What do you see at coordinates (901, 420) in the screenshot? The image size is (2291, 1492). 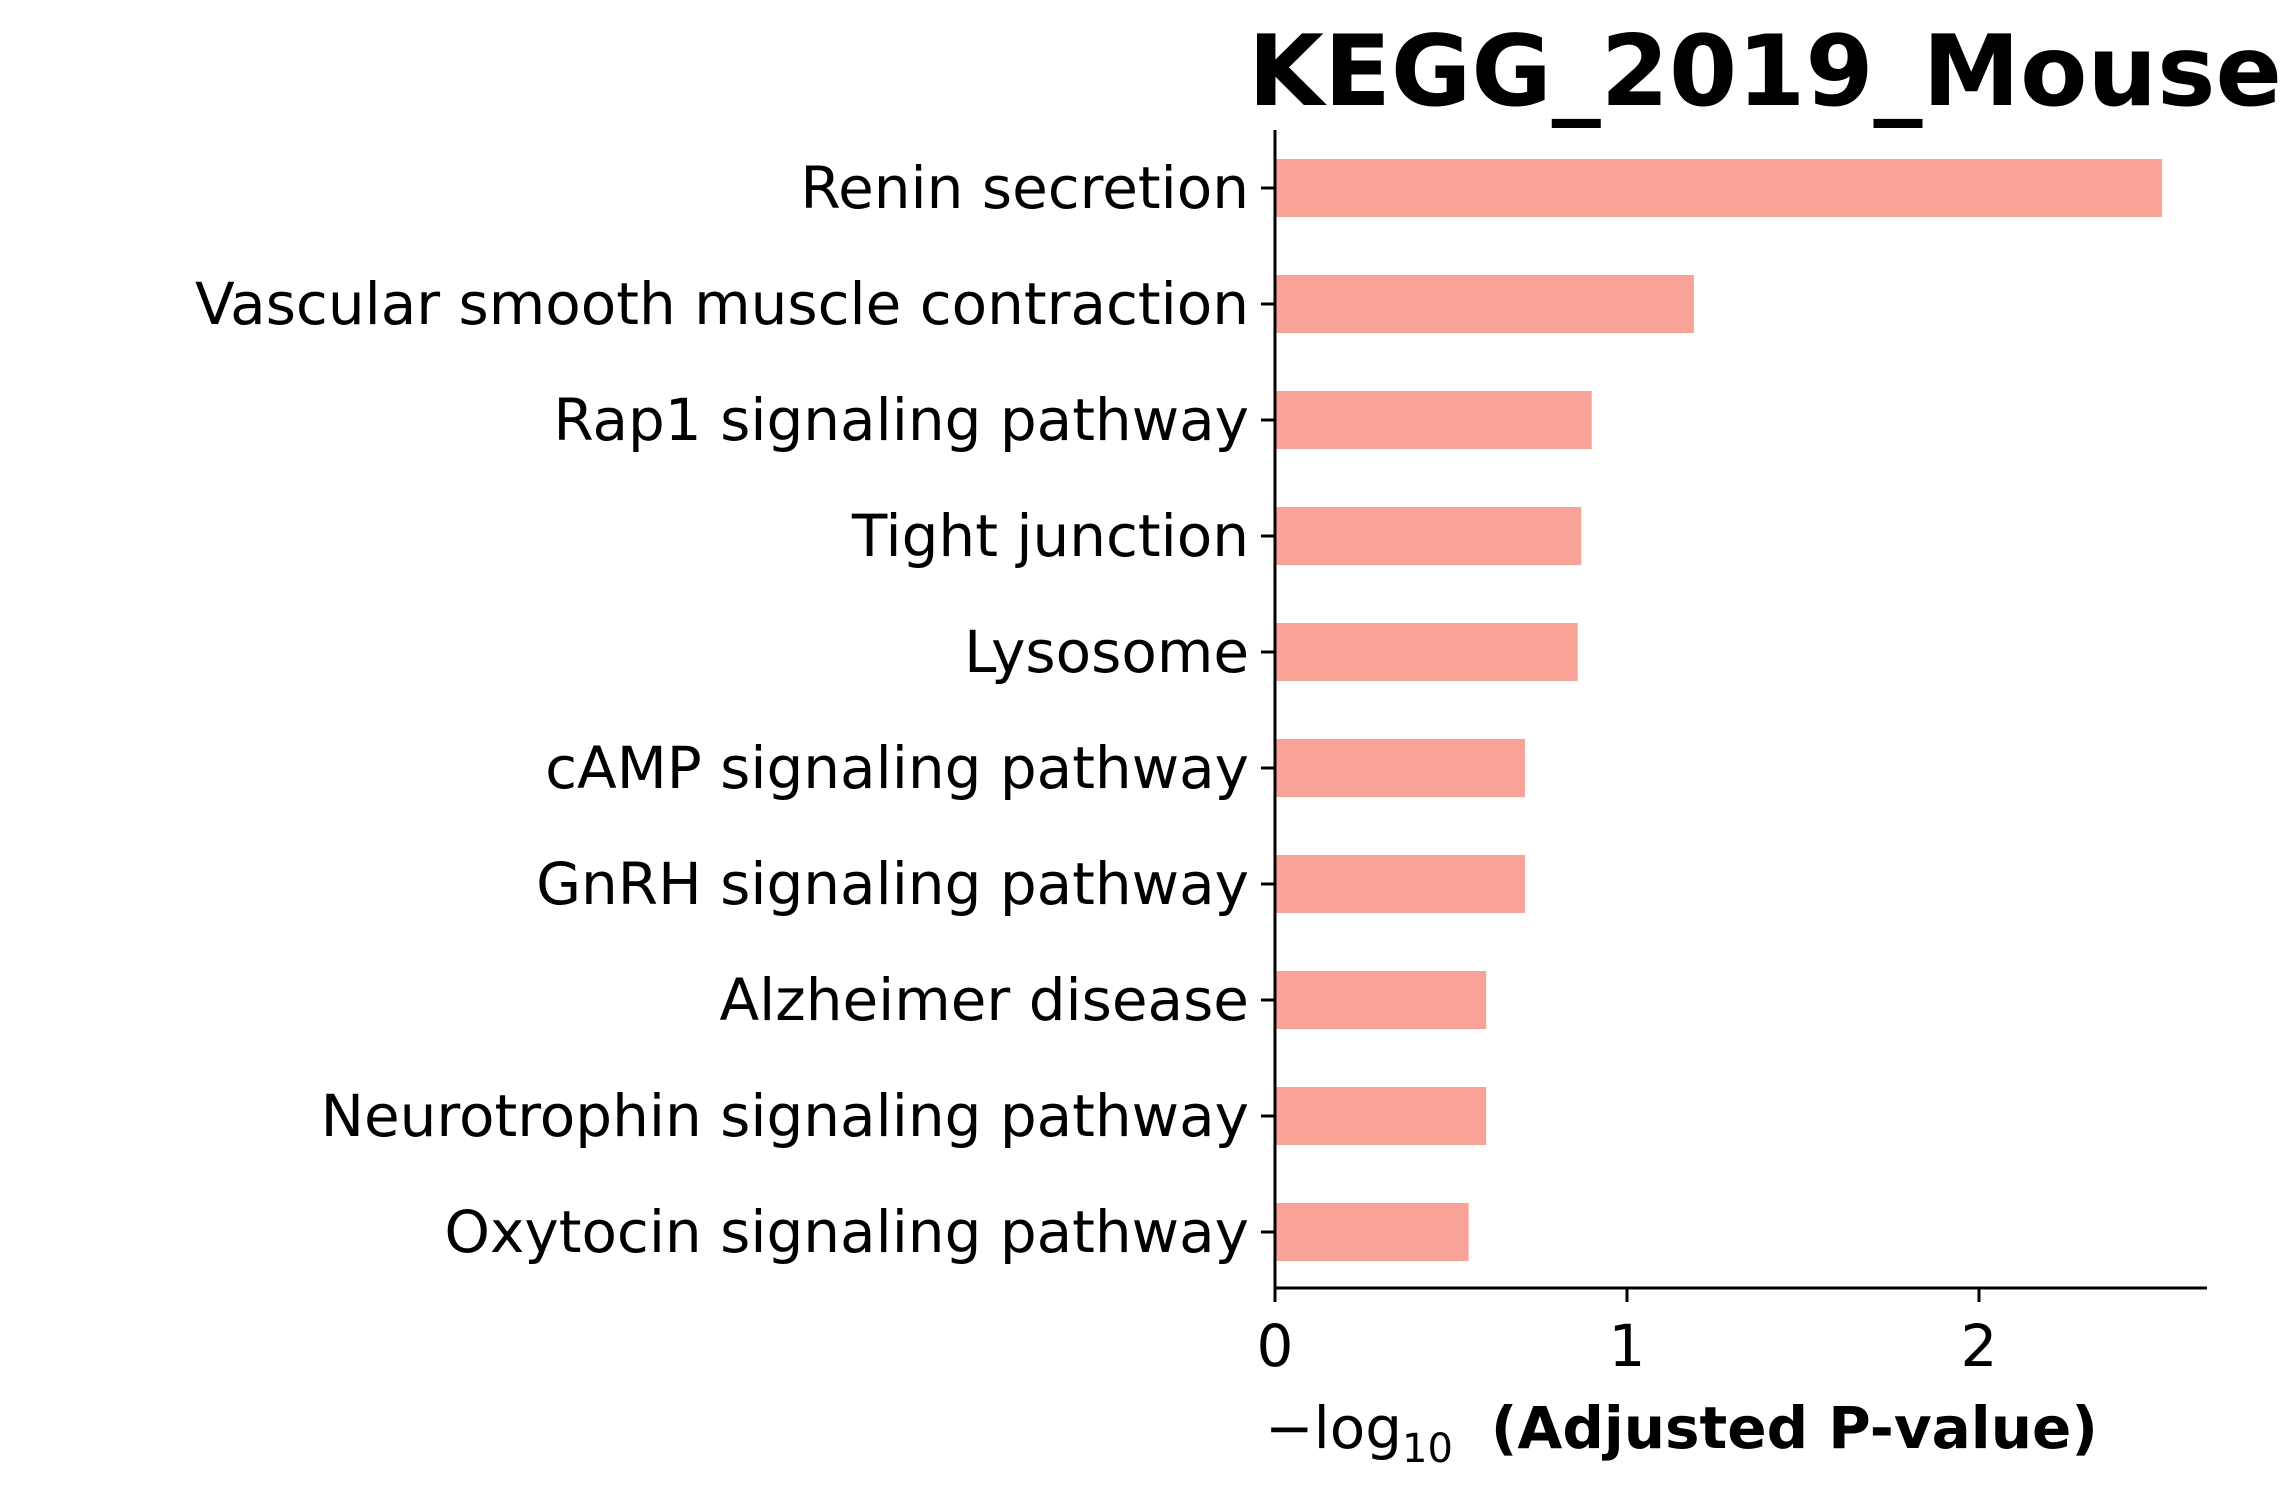 I see `category-label-2: Rap1 signaling pathway` at bounding box center [901, 420].